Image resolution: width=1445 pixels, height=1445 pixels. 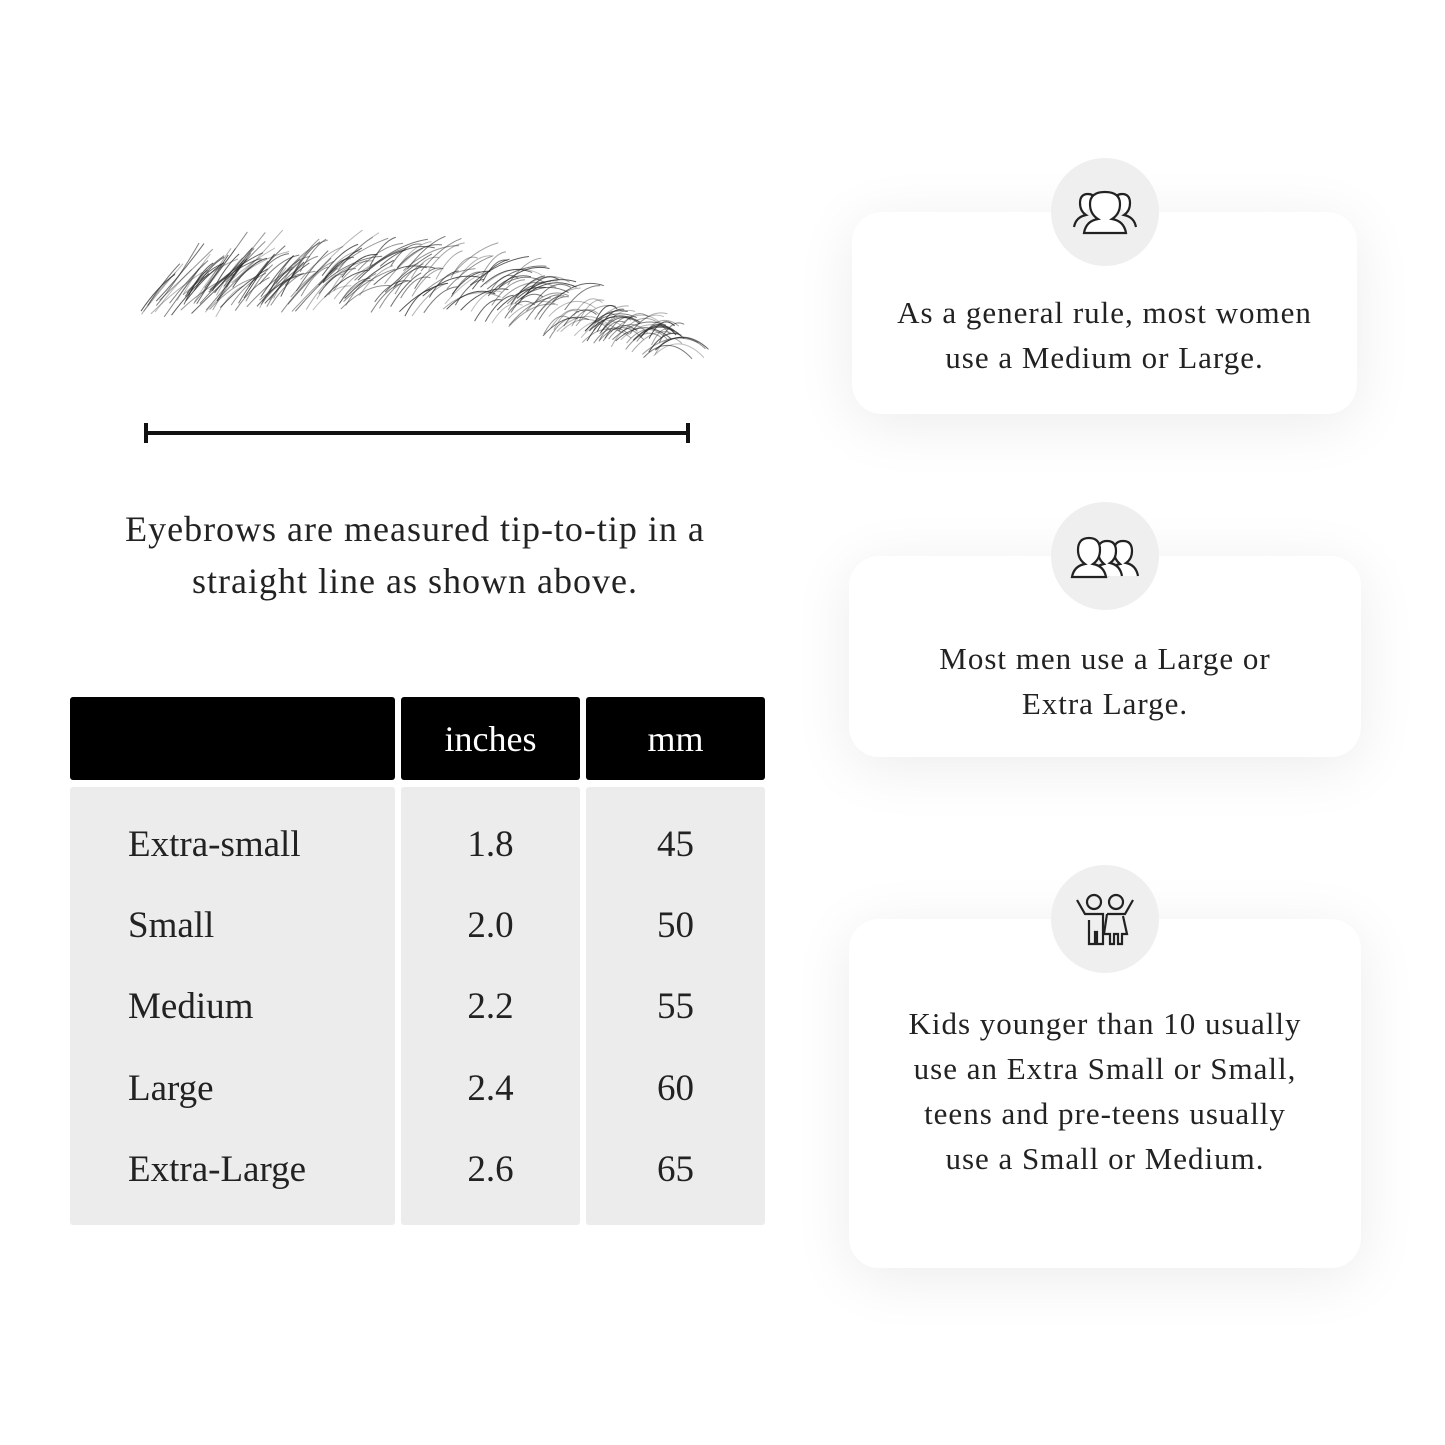 What do you see at coordinates (675, 738) in the screenshot?
I see `header-mm: mm` at bounding box center [675, 738].